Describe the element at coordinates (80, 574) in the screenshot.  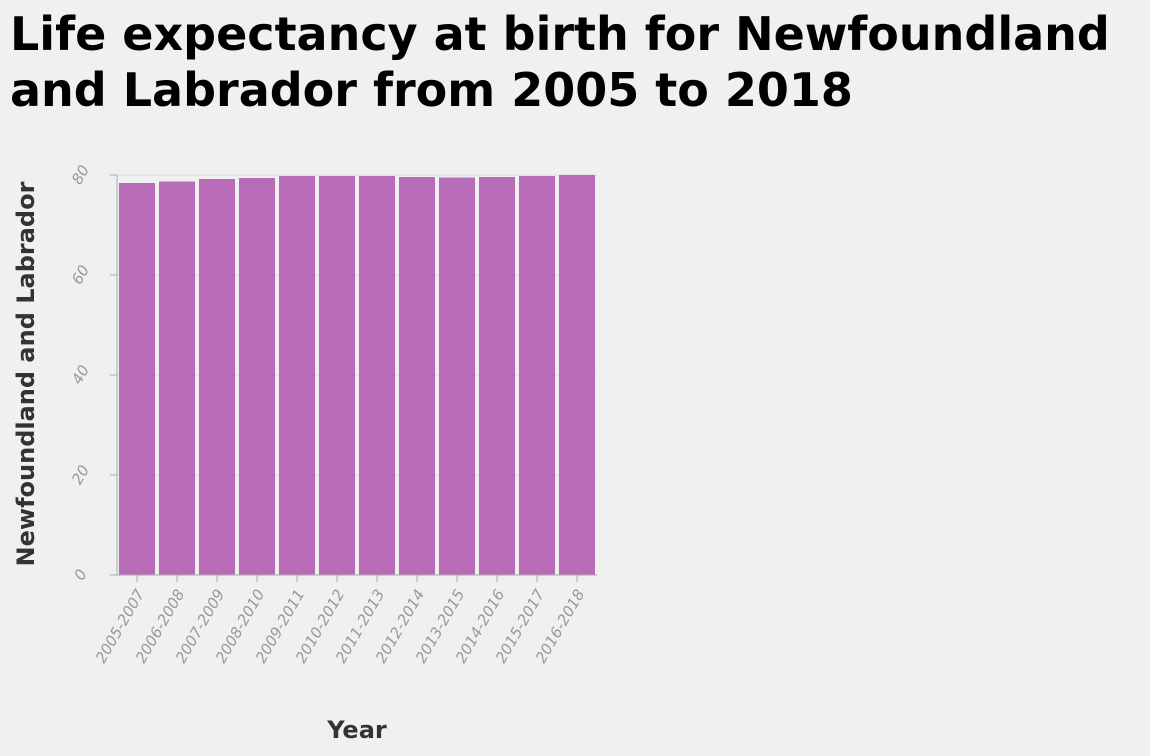
I see `y-tick-label: 0` at that location.